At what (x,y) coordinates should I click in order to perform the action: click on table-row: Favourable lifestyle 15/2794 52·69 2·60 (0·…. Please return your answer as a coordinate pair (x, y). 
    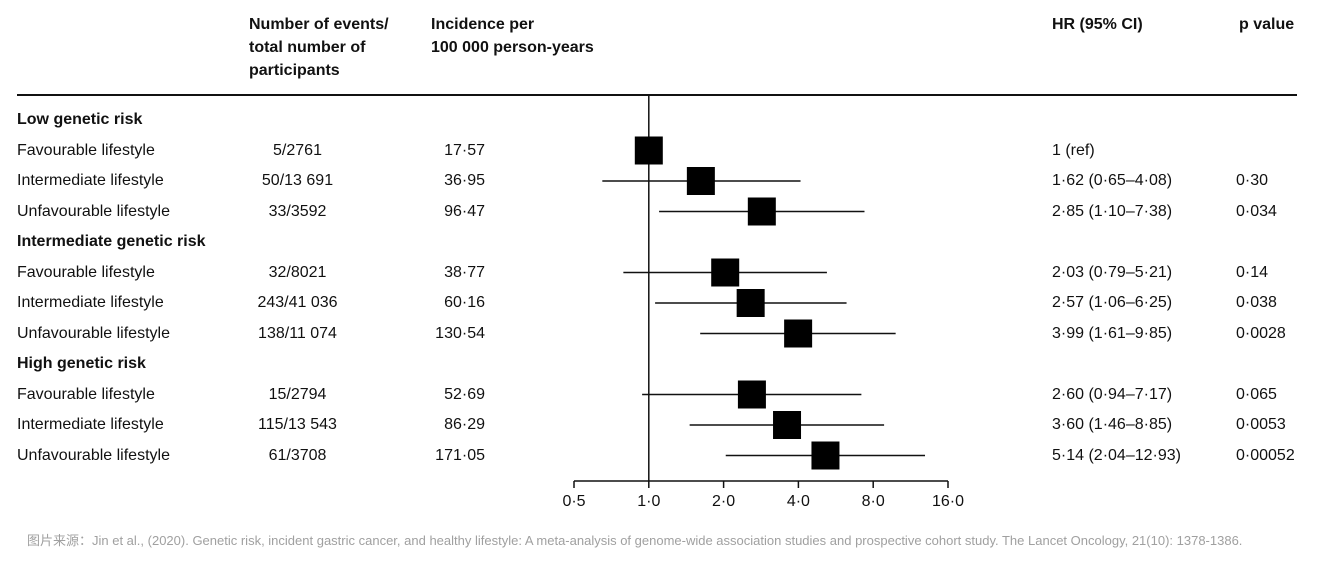
    Looking at the image, I should click on (658, 395).